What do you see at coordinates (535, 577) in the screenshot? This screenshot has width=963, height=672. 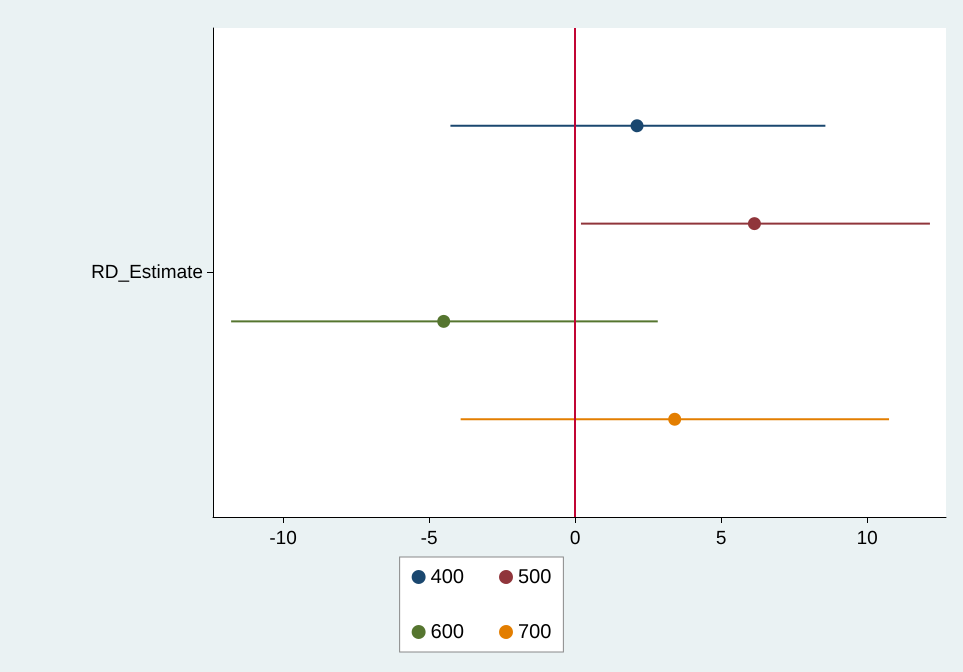 I see `legend-label: 500` at bounding box center [535, 577].